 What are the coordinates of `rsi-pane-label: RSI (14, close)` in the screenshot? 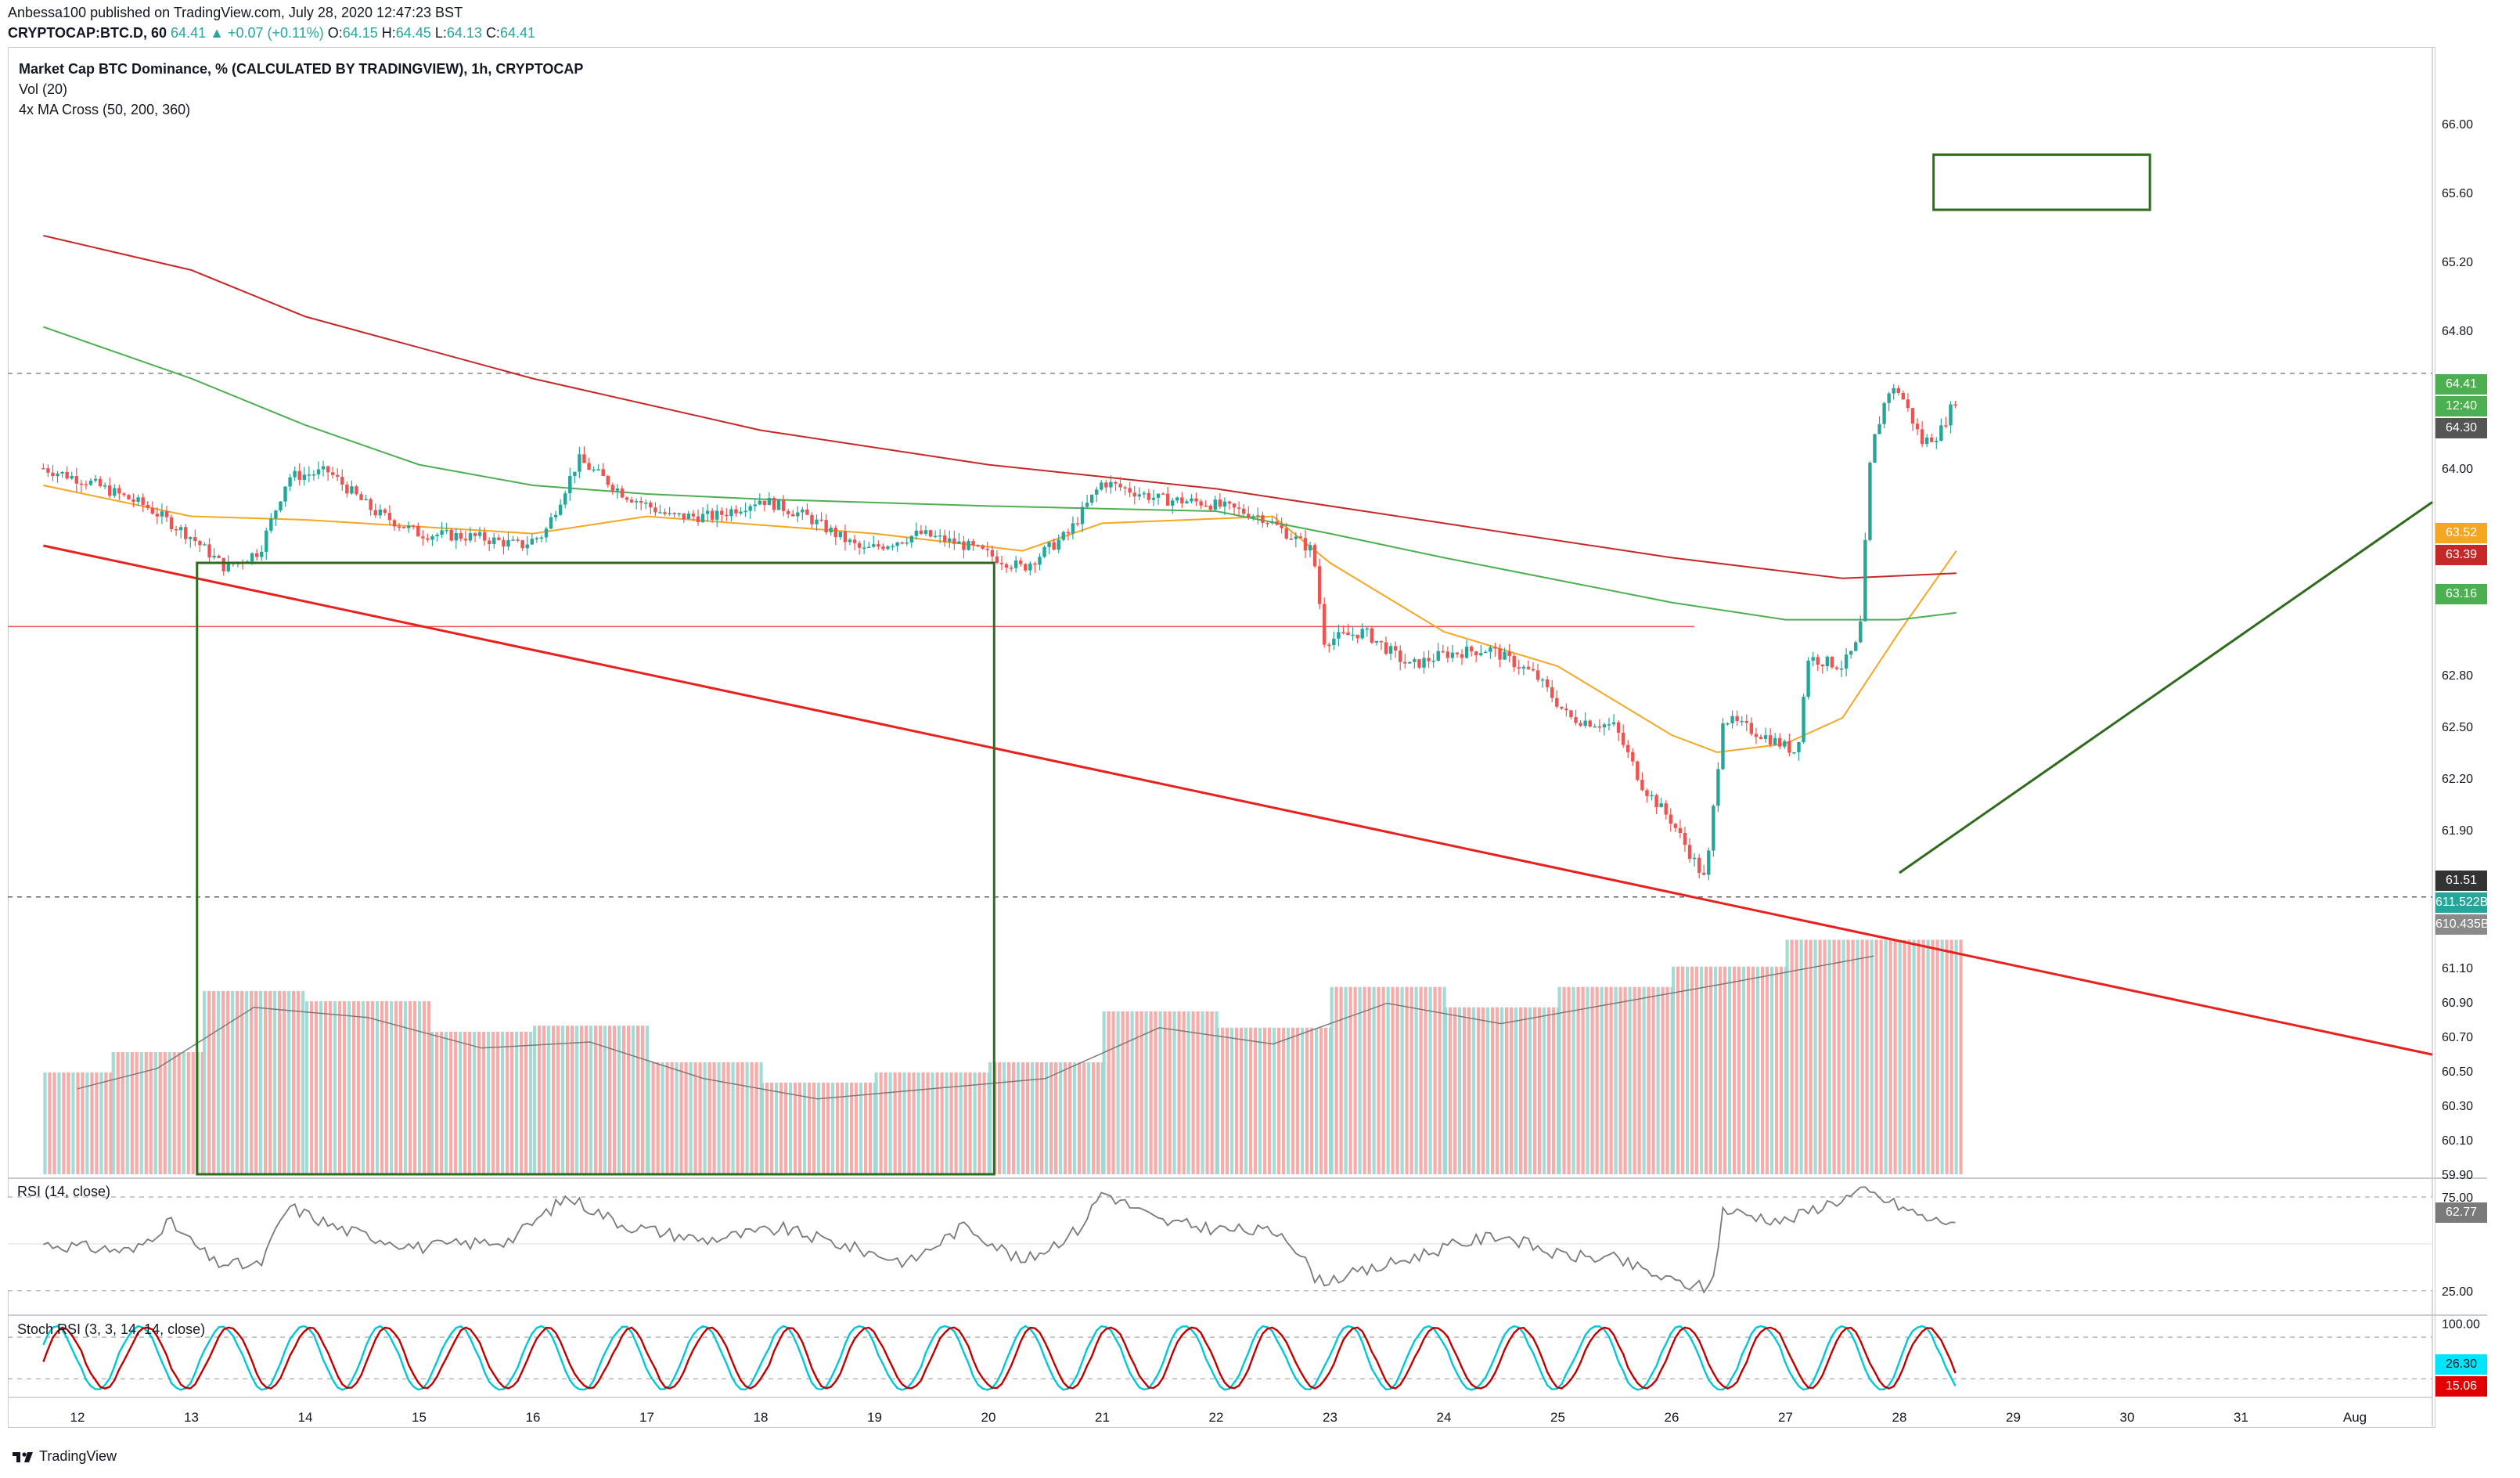 It's located at (64, 1191).